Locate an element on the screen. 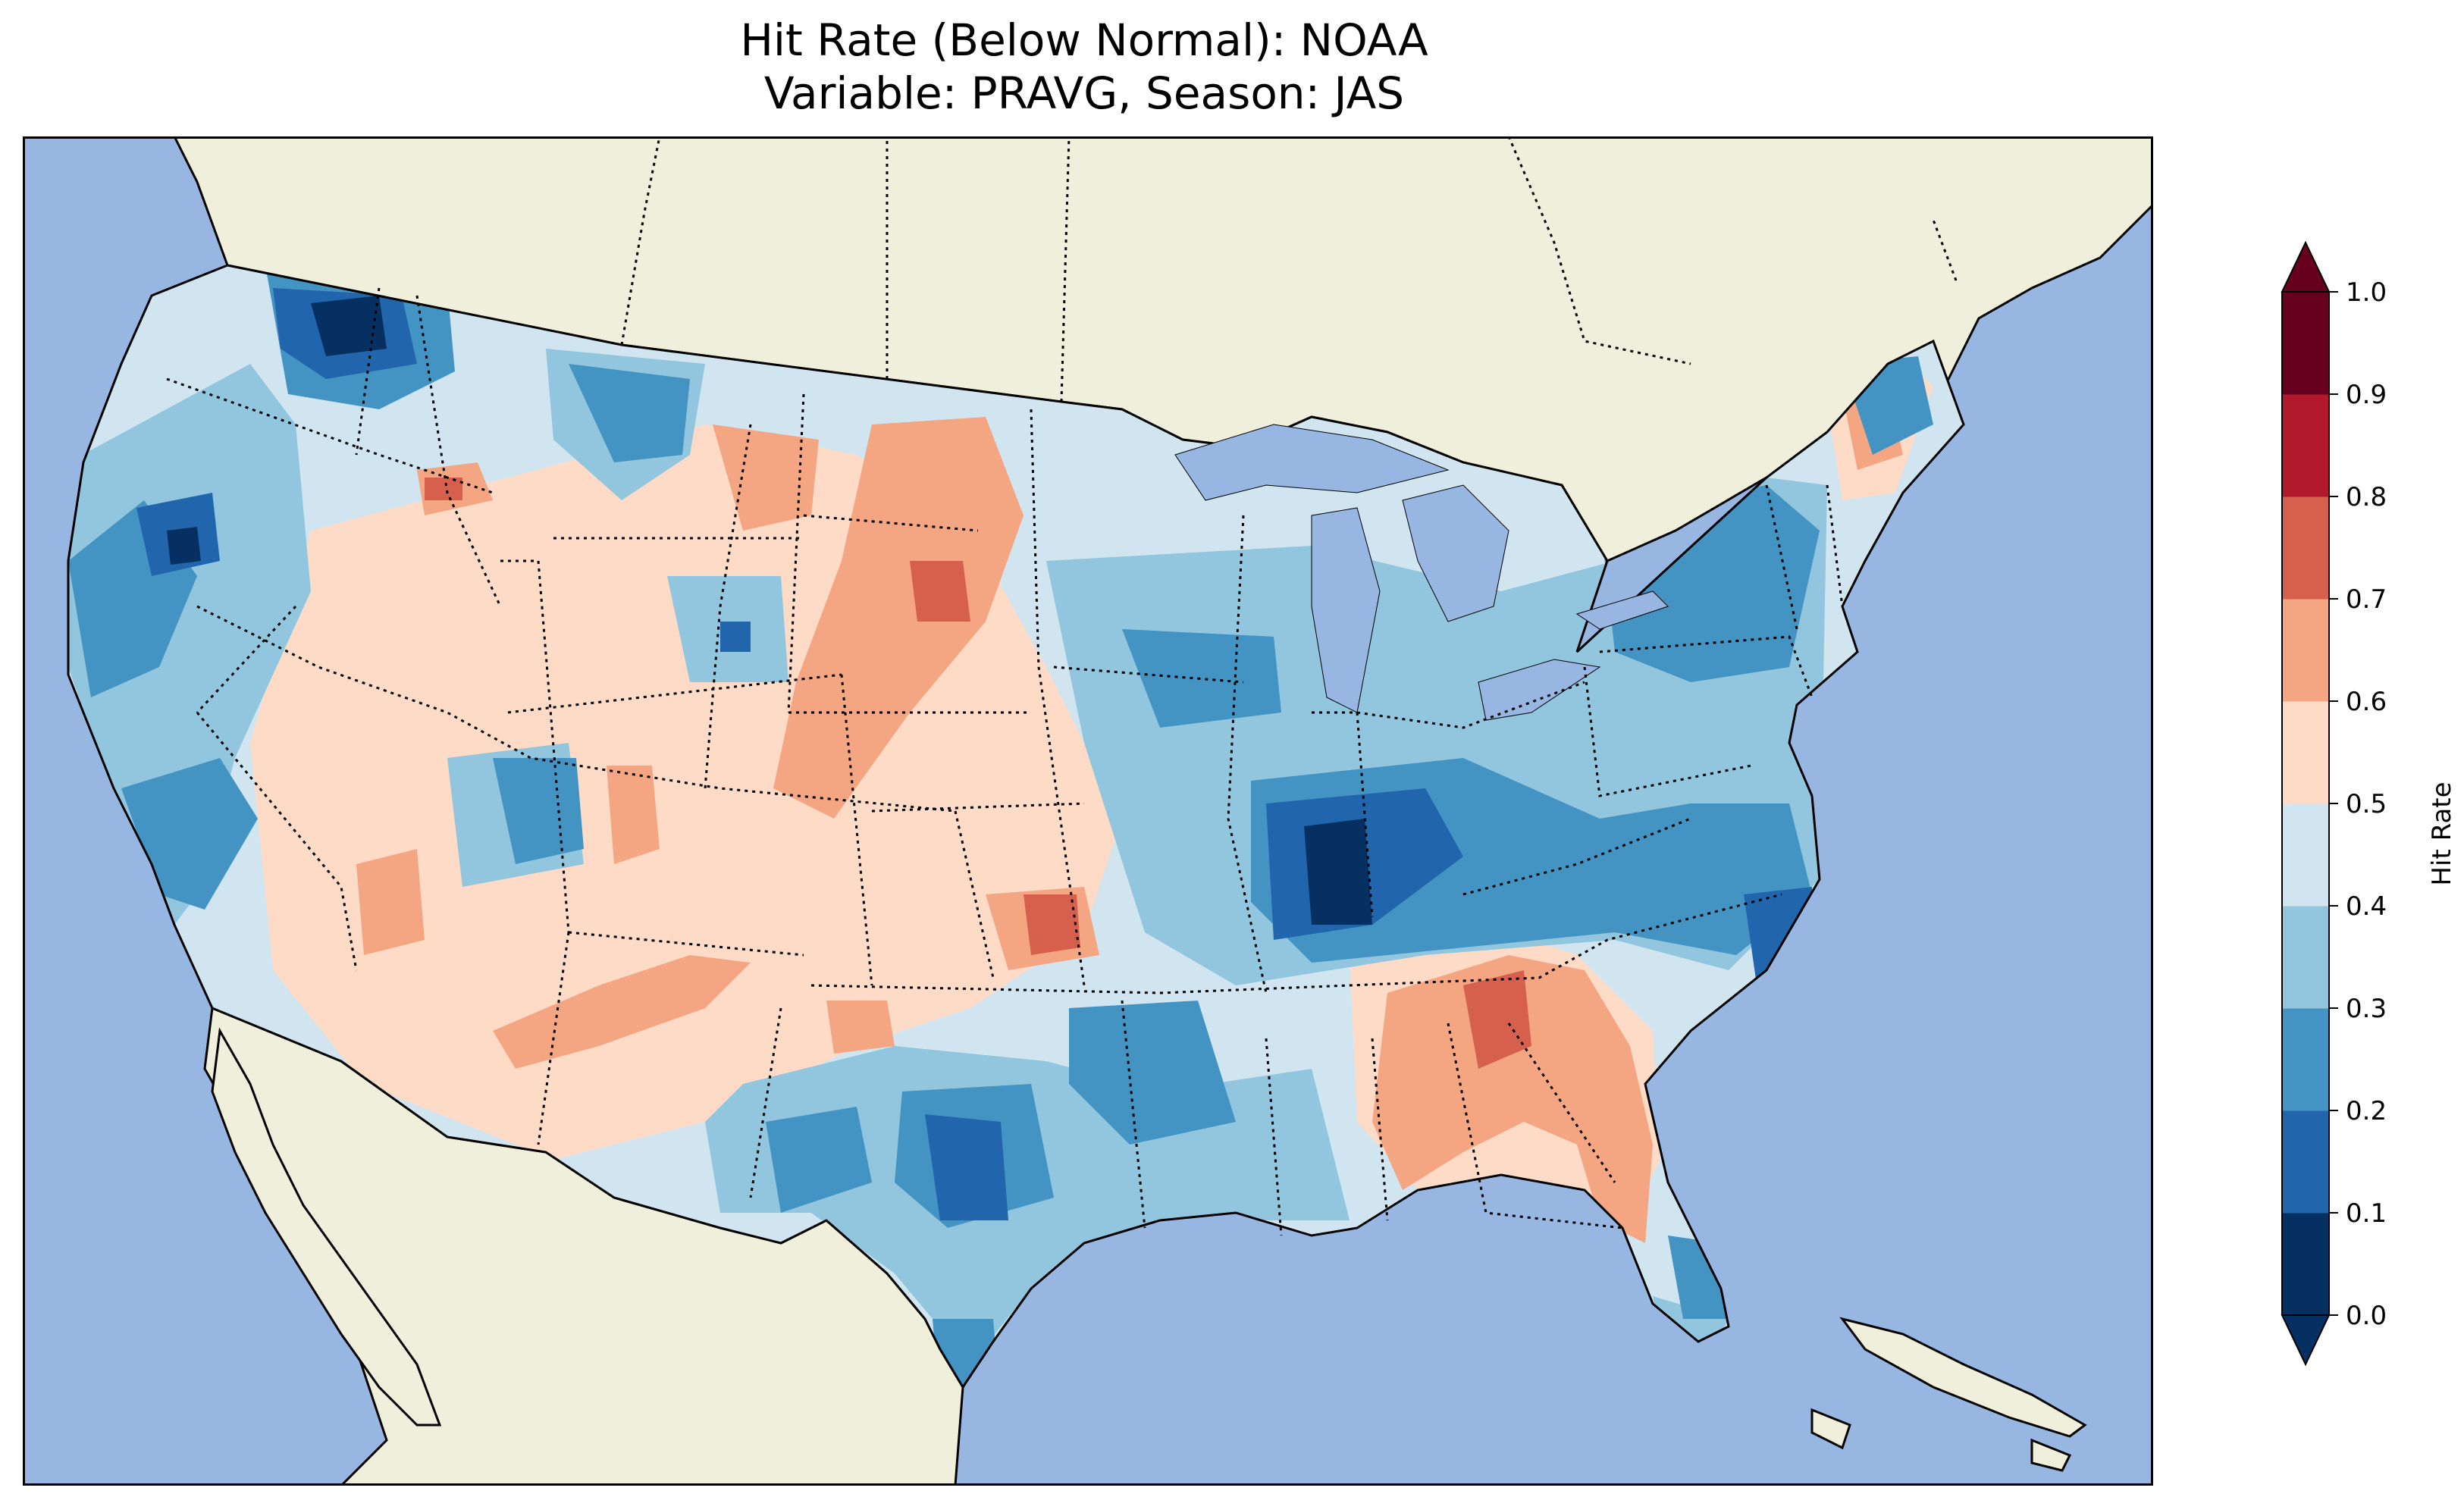 This screenshot has width=2464, height=1494. colorbar-tick-label: 0.5 is located at coordinates (2367, 804).